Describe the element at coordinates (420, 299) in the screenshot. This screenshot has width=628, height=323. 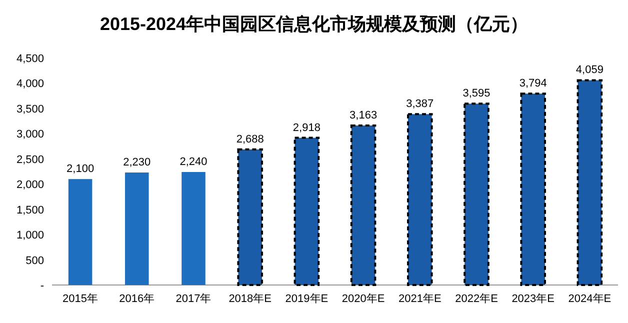
I see `x-tick-label: 2021年E` at that location.